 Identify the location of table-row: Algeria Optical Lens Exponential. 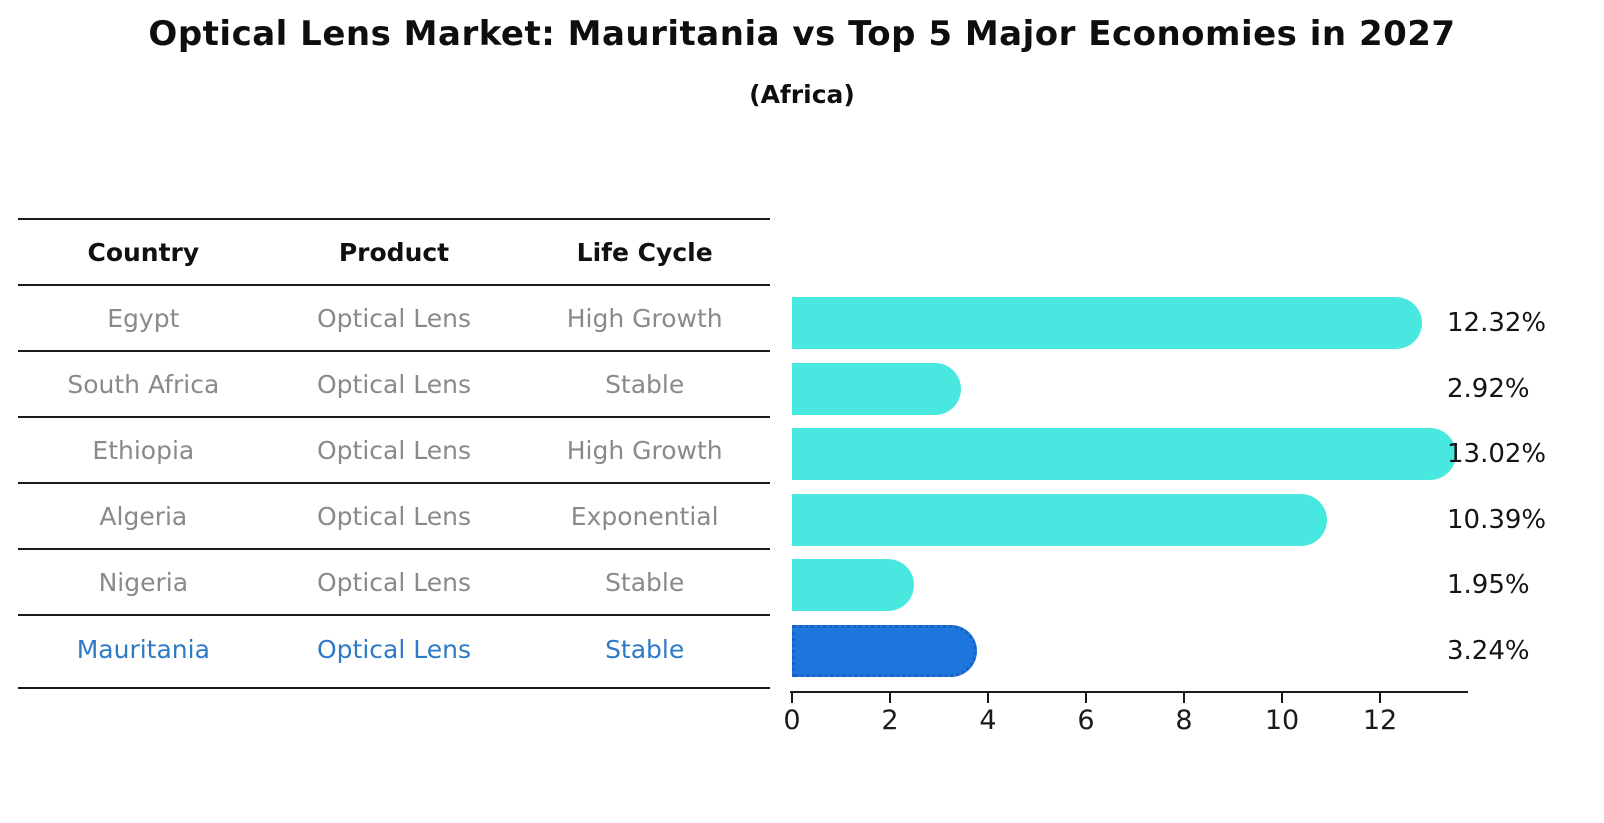
(394, 517).